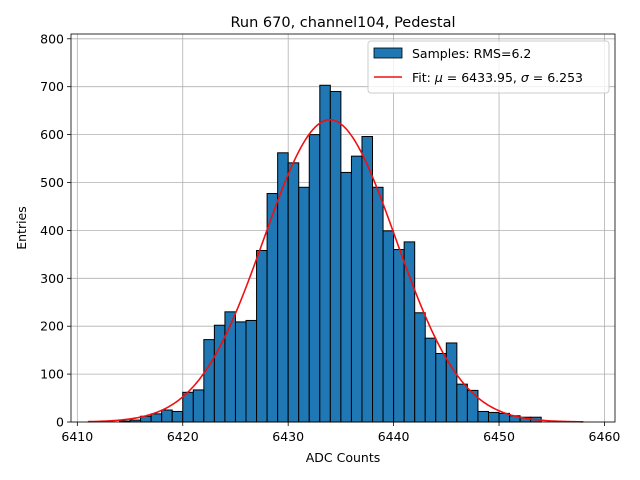  I want to click on legend-label-fit: Fit: μ = 6433.95, σ = 6.253, so click(497, 77).